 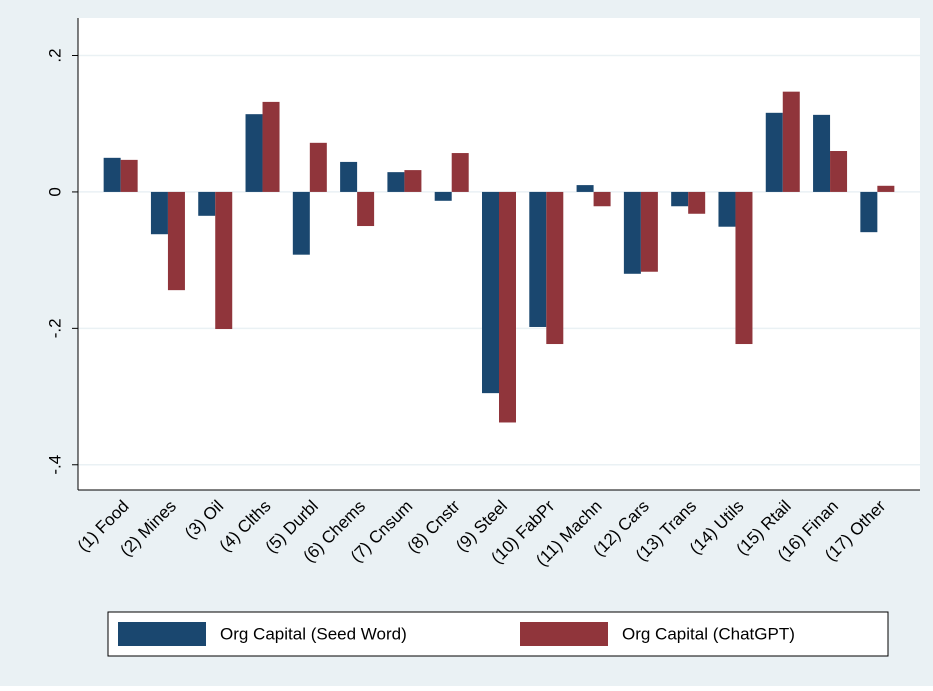 I want to click on y-tick-label: 0, so click(x=54, y=191).